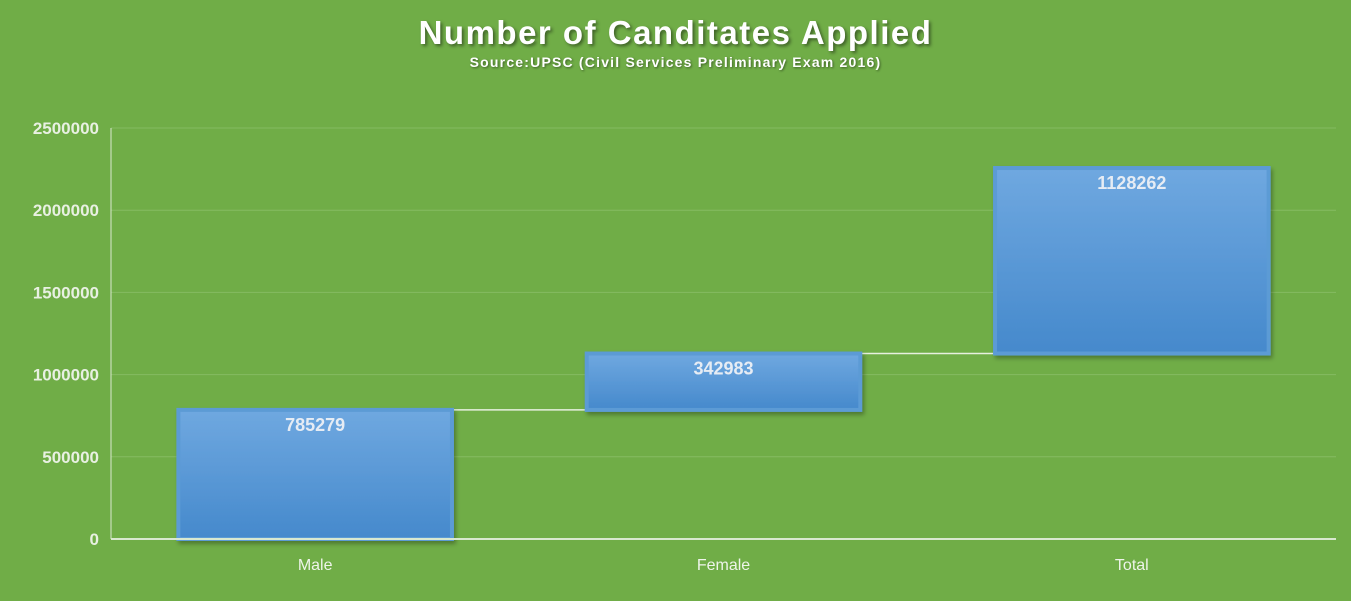  Describe the element at coordinates (1132, 261) in the screenshot. I see `bar-total` at that location.